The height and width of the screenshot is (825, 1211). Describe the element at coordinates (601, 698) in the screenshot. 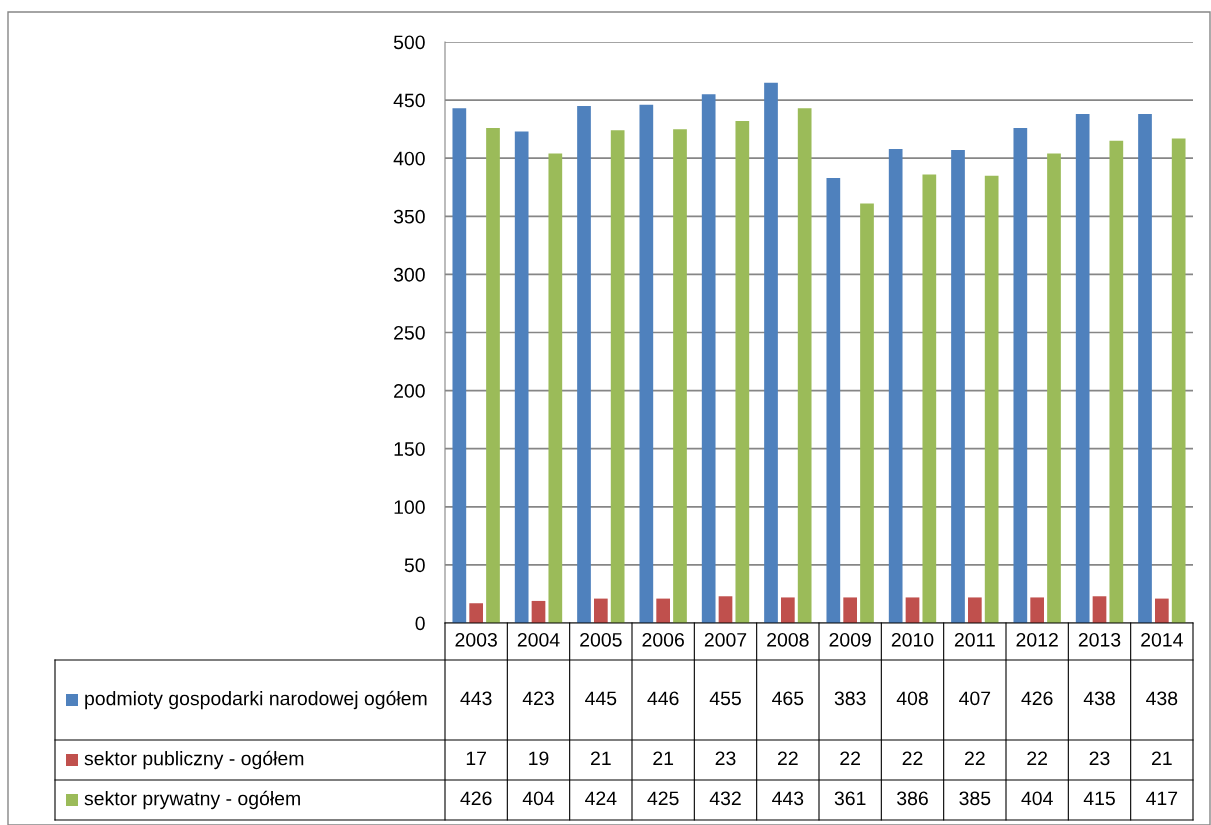

I see `data-label: 445` at that location.